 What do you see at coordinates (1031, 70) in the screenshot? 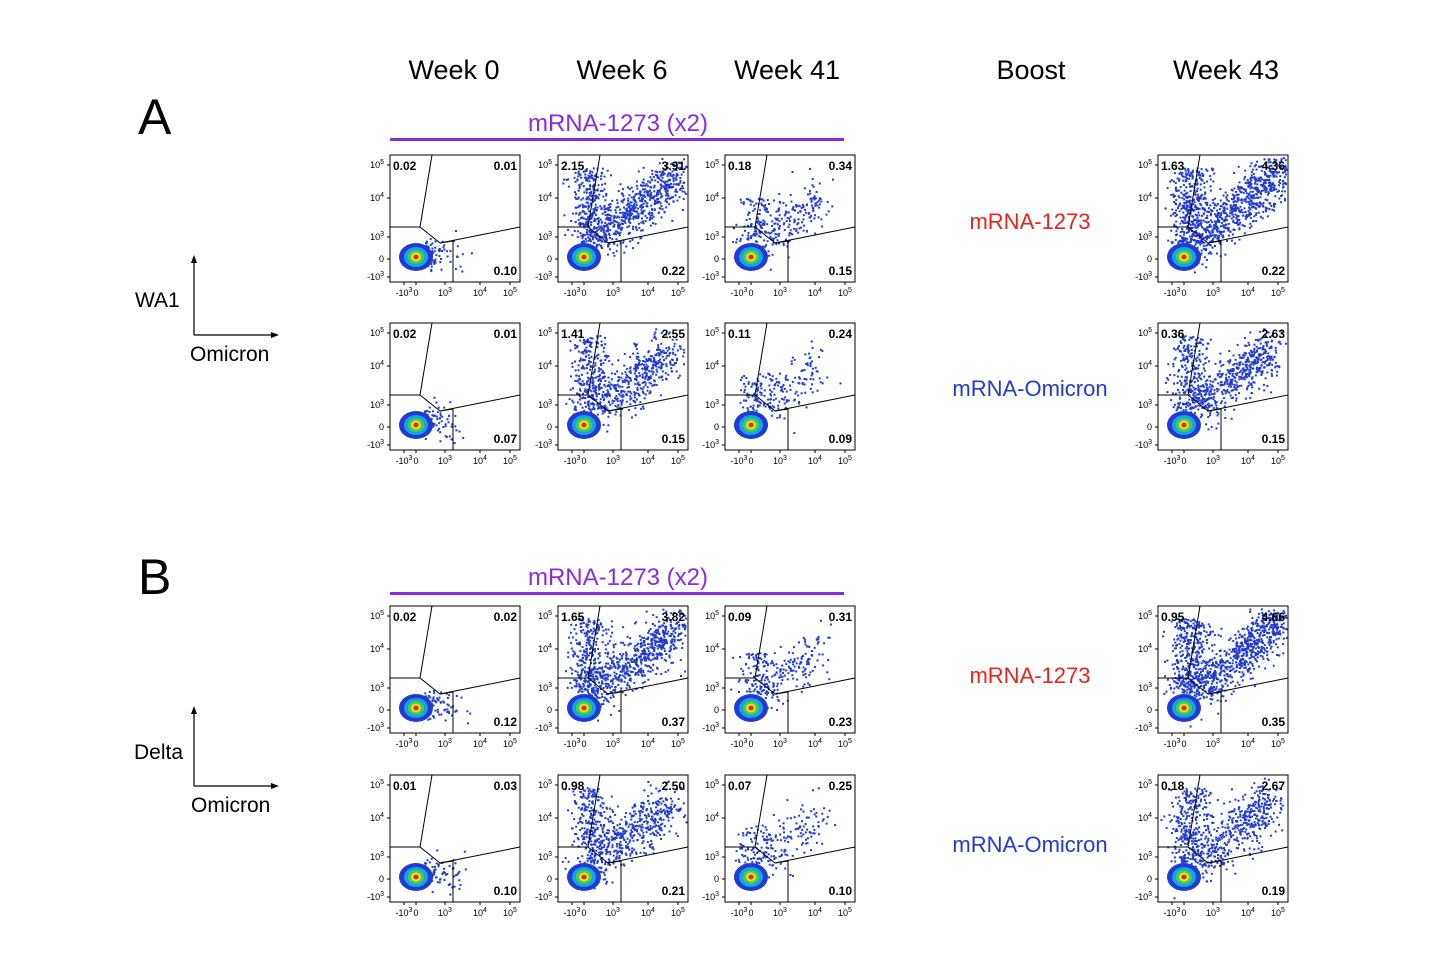
I see `header-boost: Boost` at bounding box center [1031, 70].